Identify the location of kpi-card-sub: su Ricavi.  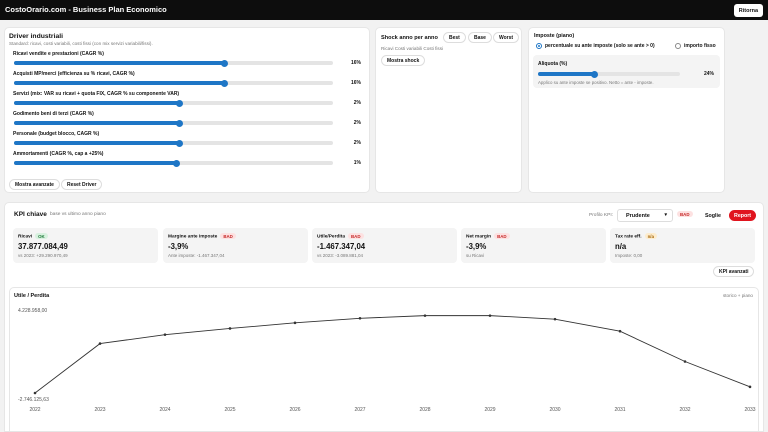
(475, 255).